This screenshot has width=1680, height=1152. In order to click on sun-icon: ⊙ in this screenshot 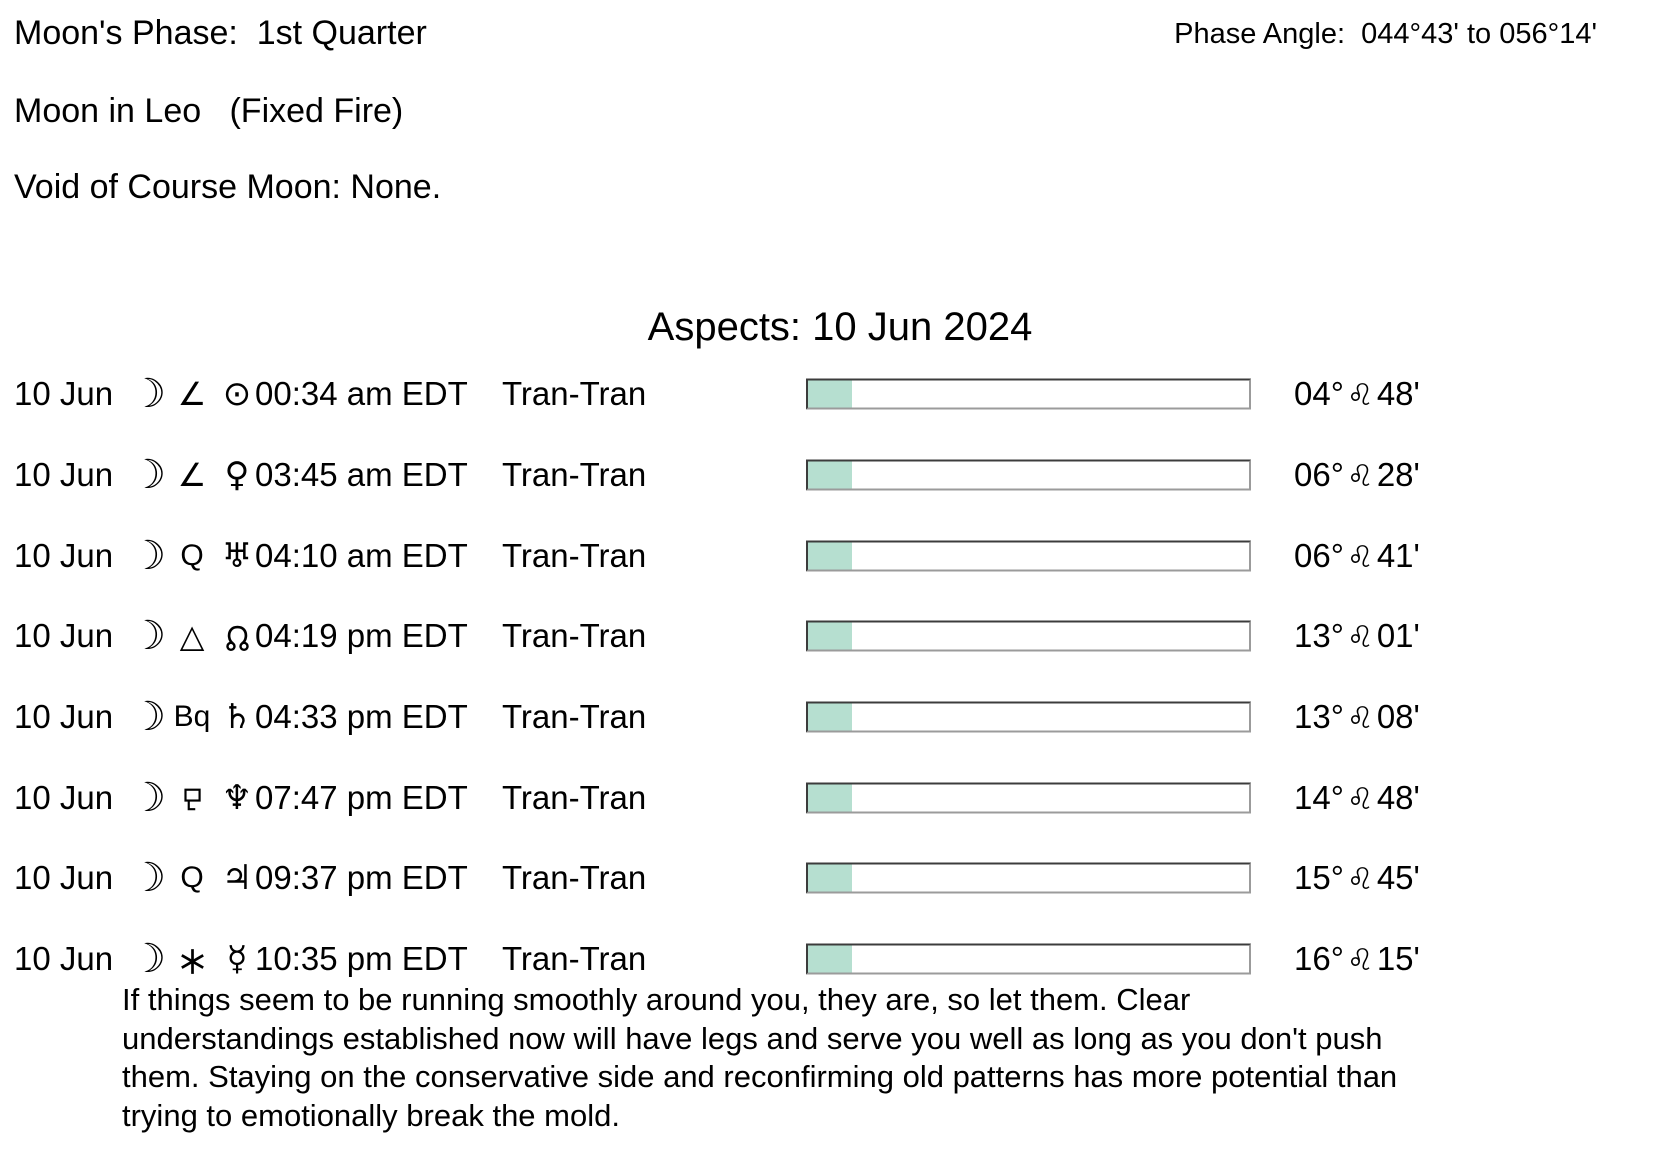, I will do `click(237, 394)`.